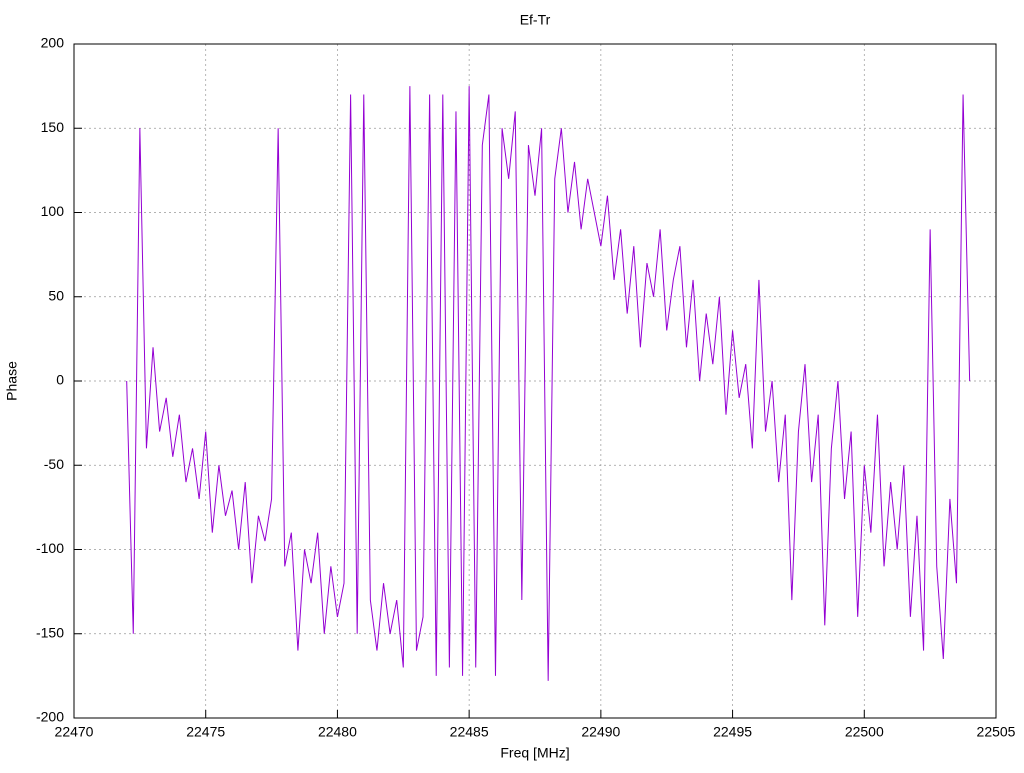 Image resolution: width=1024 pixels, height=773 pixels. What do you see at coordinates (864, 732) in the screenshot?
I see `x-tick-label: 22500` at bounding box center [864, 732].